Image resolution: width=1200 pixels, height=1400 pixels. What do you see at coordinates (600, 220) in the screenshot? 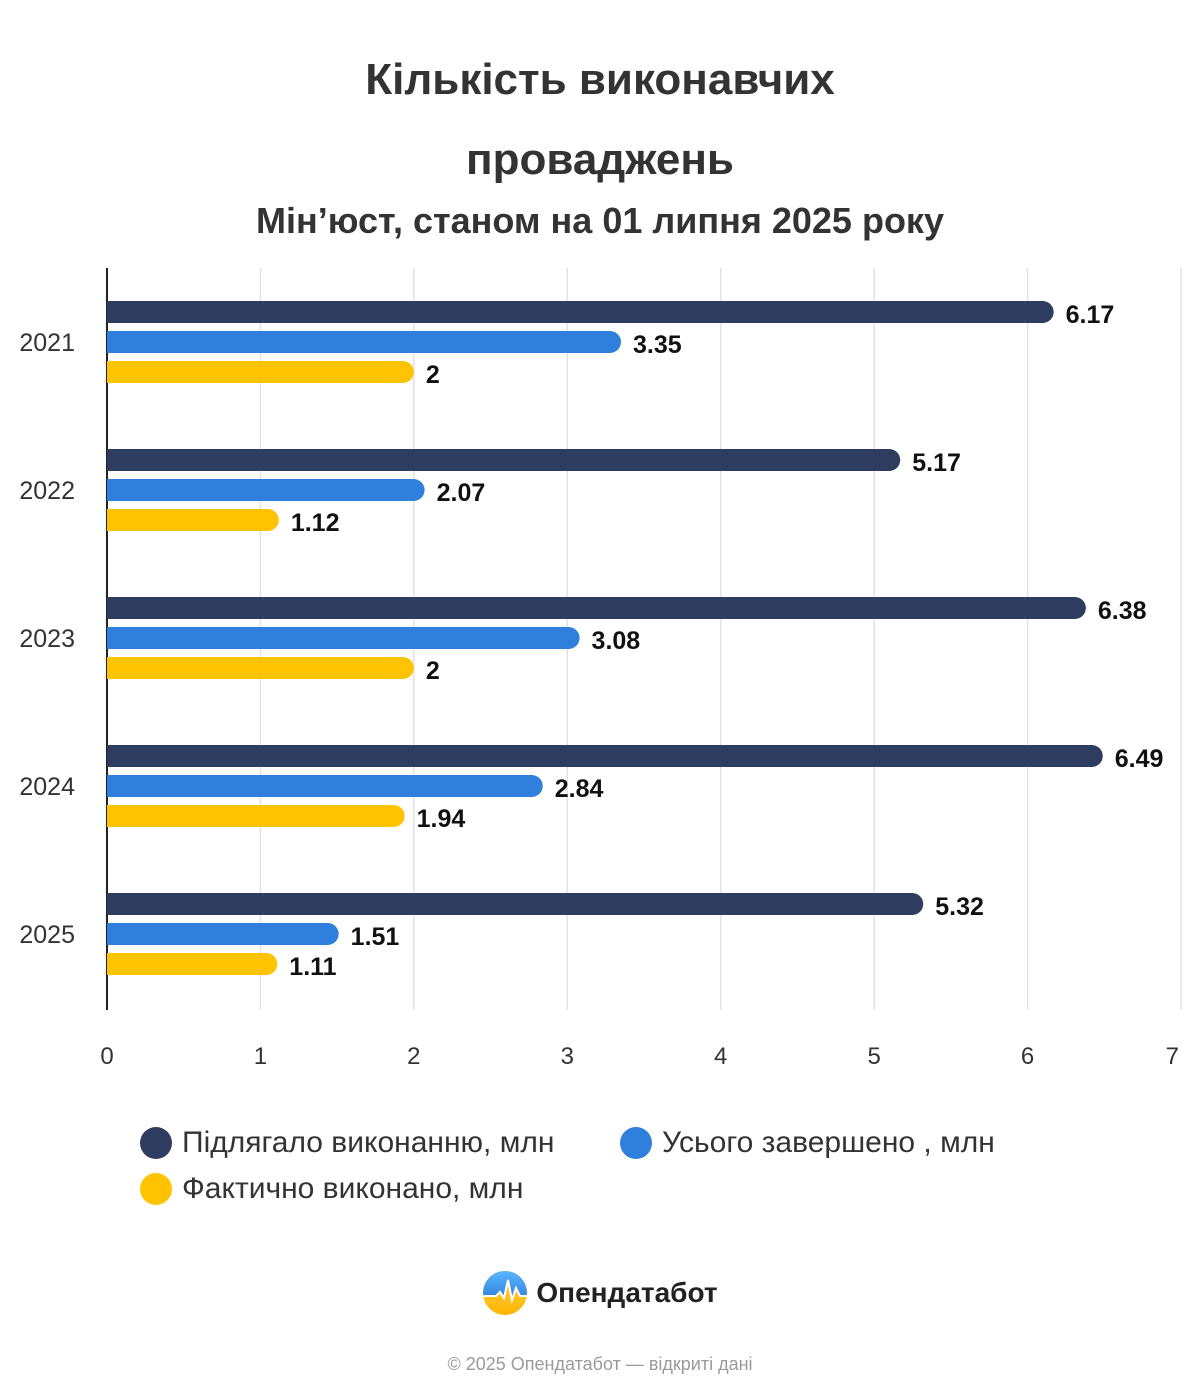
I see `chart-subtitle: Мін’юст, станом на 01 липня 2025 року` at bounding box center [600, 220].